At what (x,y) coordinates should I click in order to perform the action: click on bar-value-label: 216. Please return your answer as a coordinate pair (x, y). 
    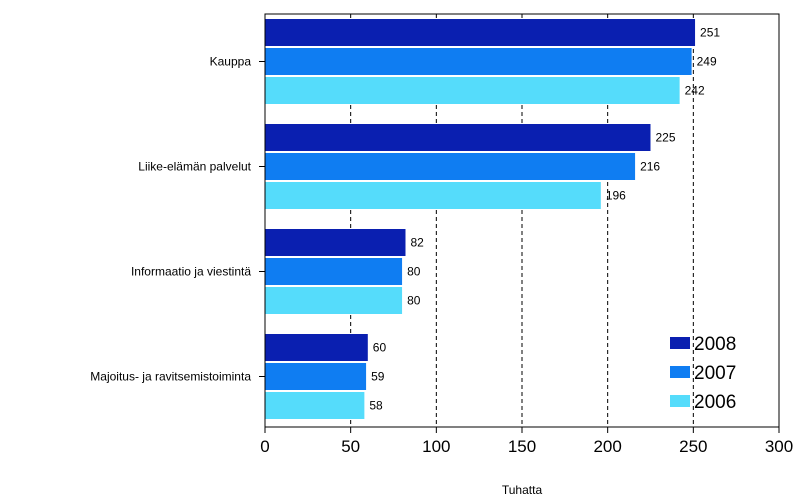
    Looking at the image, I should click on (650, 167).